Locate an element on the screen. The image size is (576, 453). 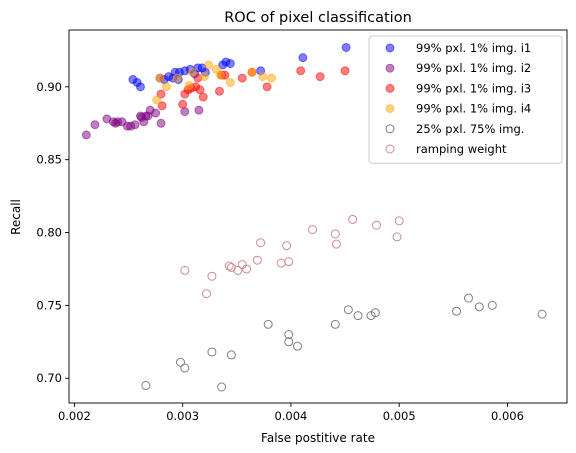
legend-label: 99% pxl. 1% img. i2 is located at coordinates (473, 68).